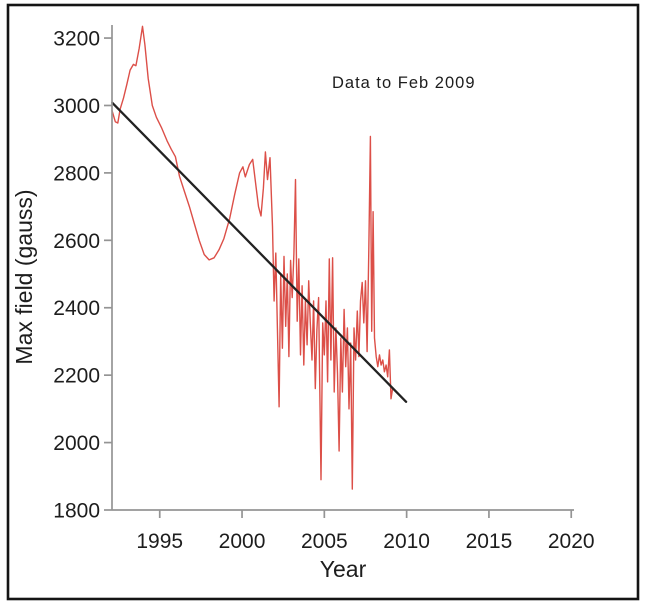 The image size is (648, 606). Describe the element at coordinates (489, 541) in the screenshot. I see `x-tick-label: 2015` at that location.